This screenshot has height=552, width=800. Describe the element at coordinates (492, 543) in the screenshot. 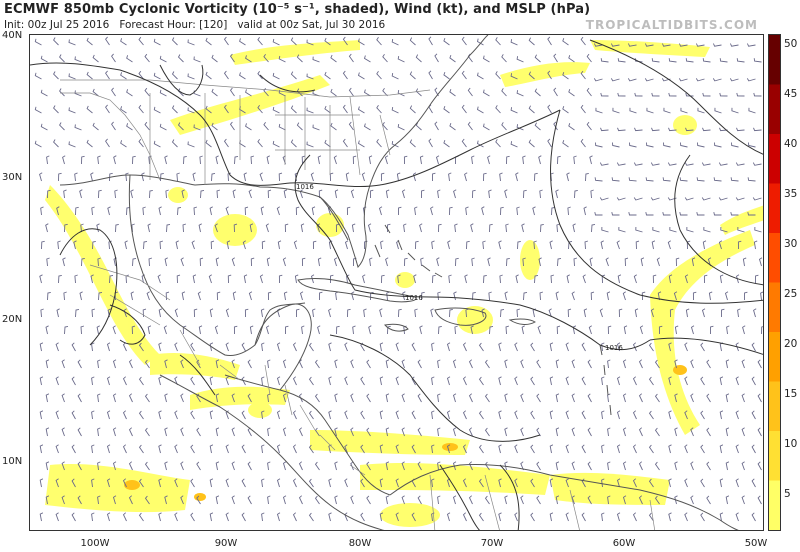

I see `lon-label-70w: 70W` at that location.